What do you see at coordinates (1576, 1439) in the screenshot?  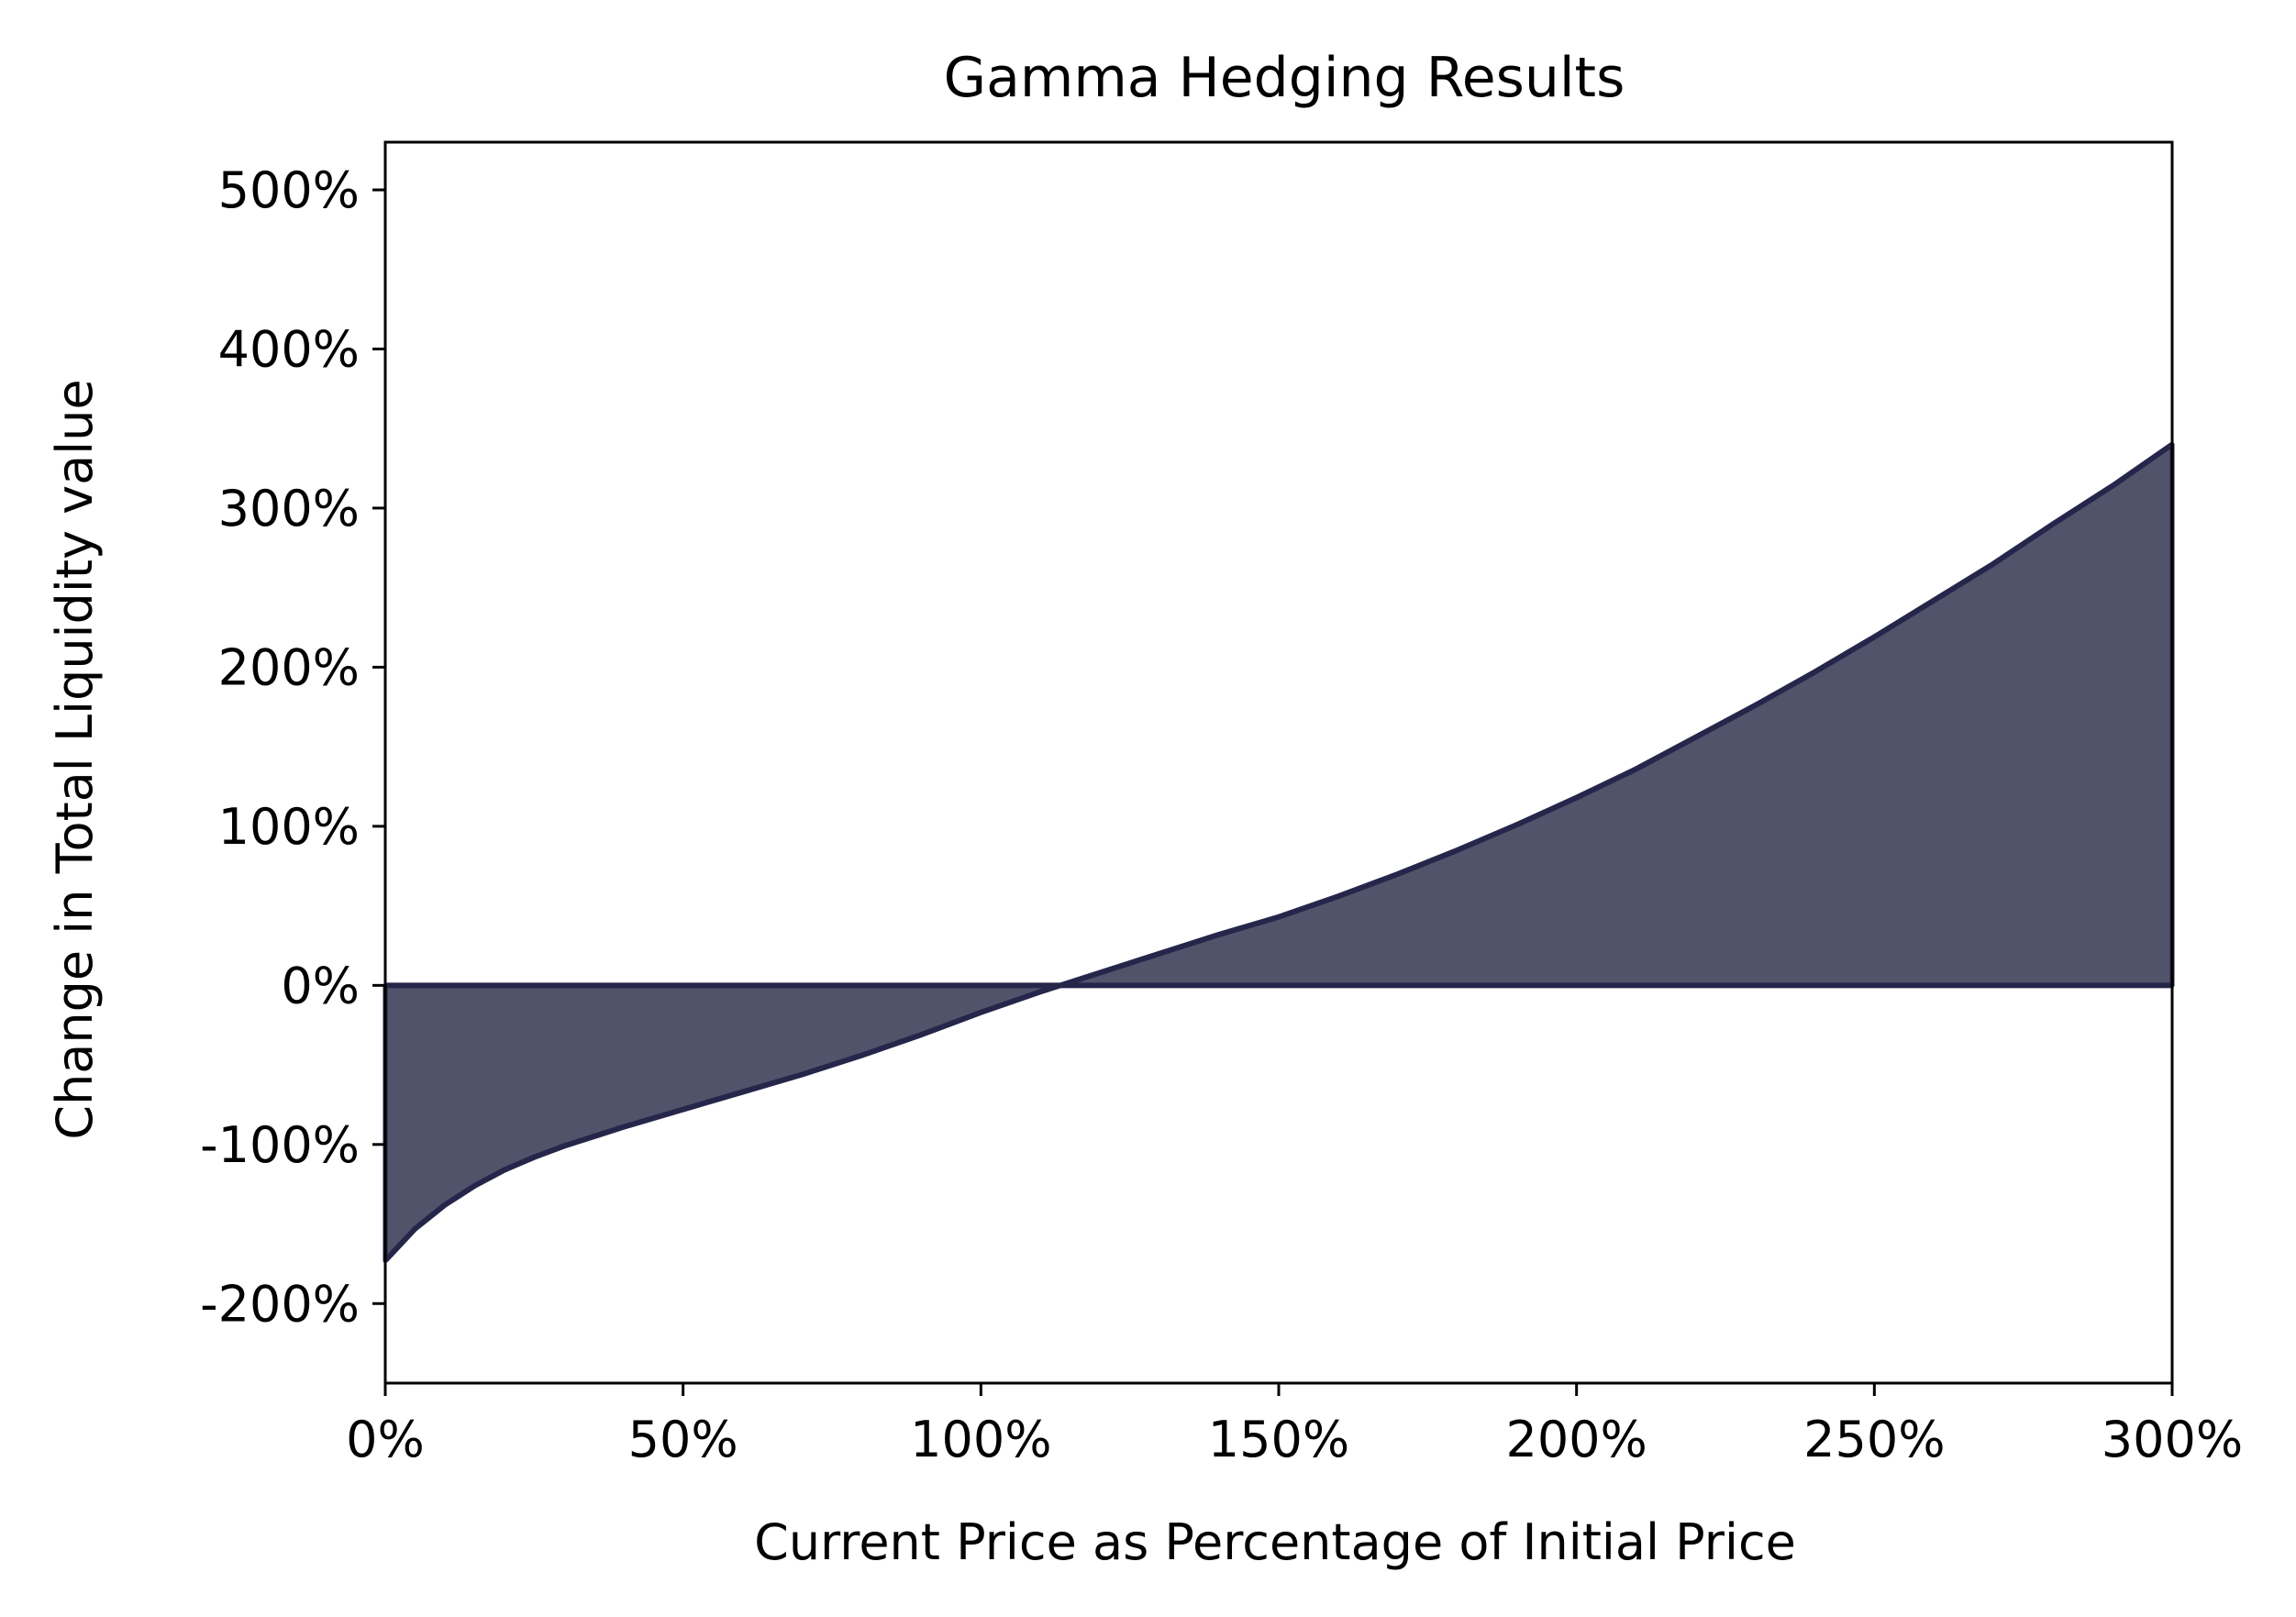 I see `x-tick-label: 200%` at bounding box center [1576, 1439].